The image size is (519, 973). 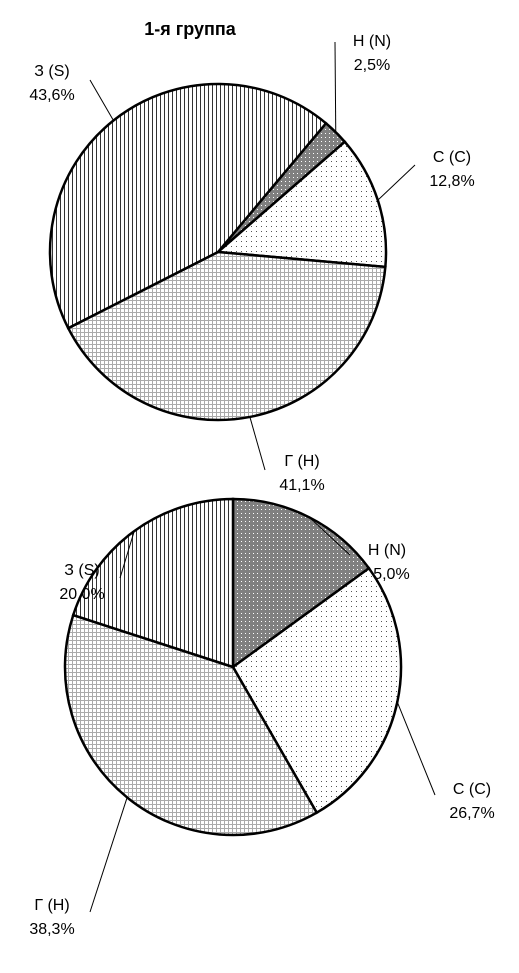 I want to click on slice-value: 12,8%, so click(x=451, y=181).